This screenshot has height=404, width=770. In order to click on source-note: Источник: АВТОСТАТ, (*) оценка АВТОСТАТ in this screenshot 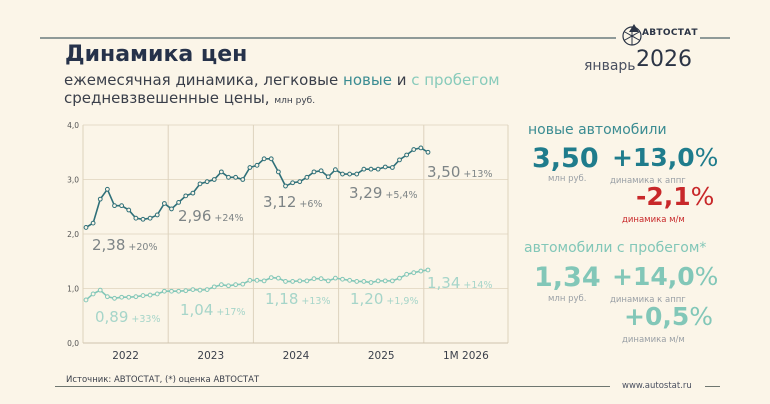, I will do `click(163, 380)`.